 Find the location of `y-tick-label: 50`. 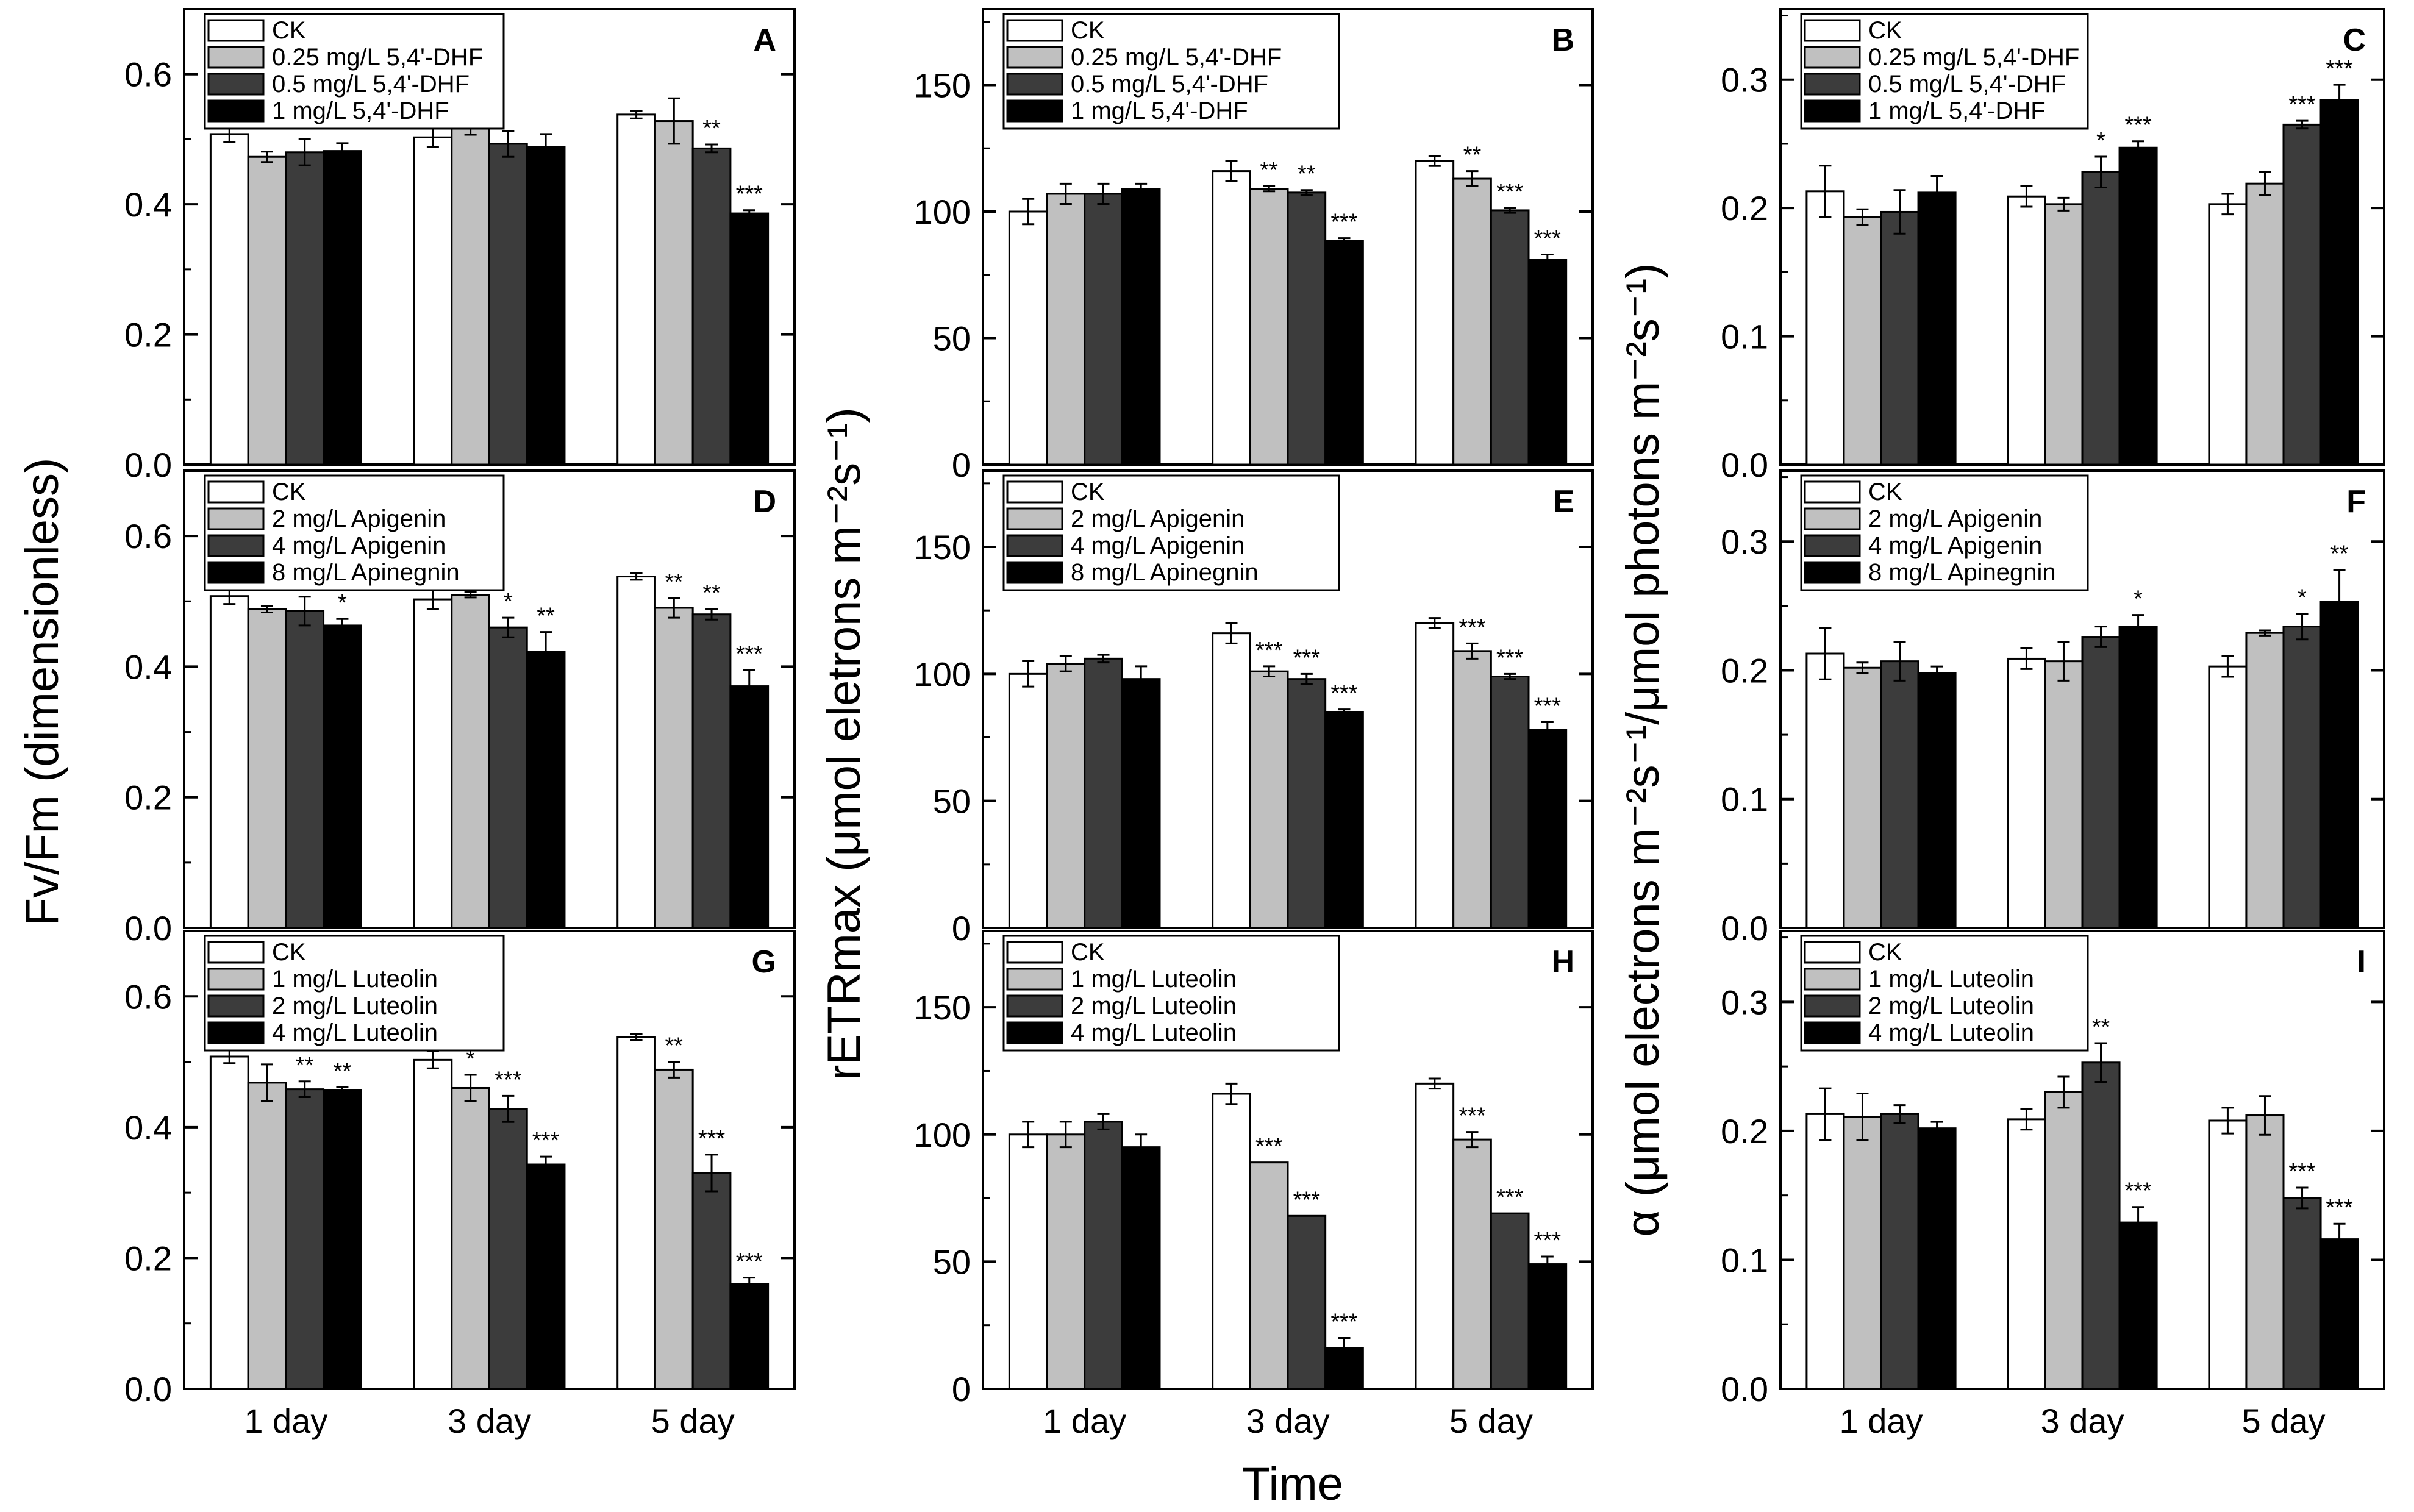

y-tick-label: 50 is located at coordinates (952, 1262).